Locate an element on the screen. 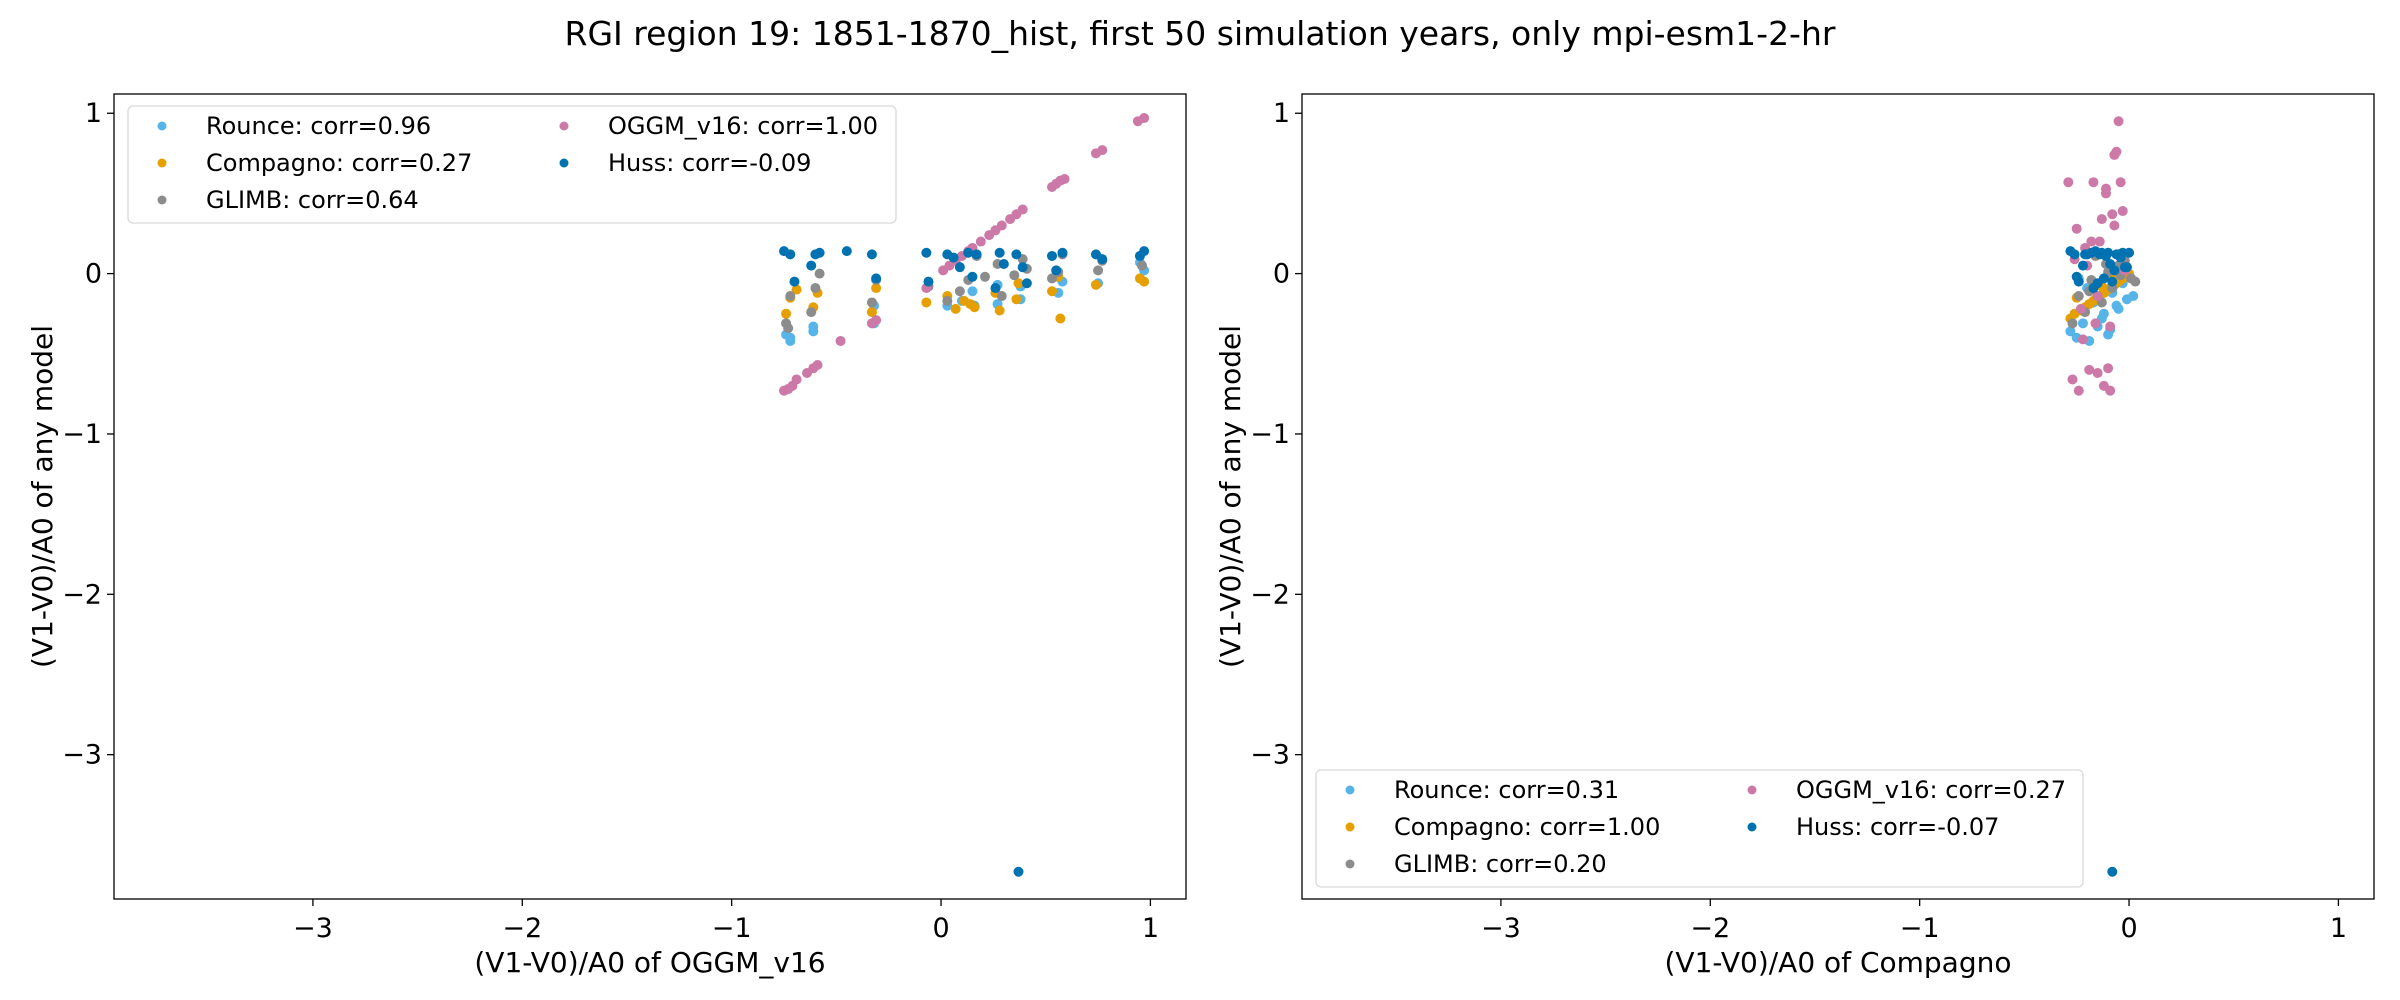 The width and height of the screenshot is (2400, 1000). x-axis-label: (V1-V0)/A0 of OGGM_v16 is located at coordinates (649, 962).